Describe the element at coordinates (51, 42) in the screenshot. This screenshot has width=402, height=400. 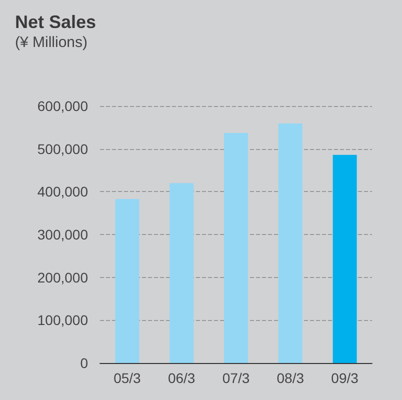
I see `chart-subtitle: (¥ Millions)` at that location.